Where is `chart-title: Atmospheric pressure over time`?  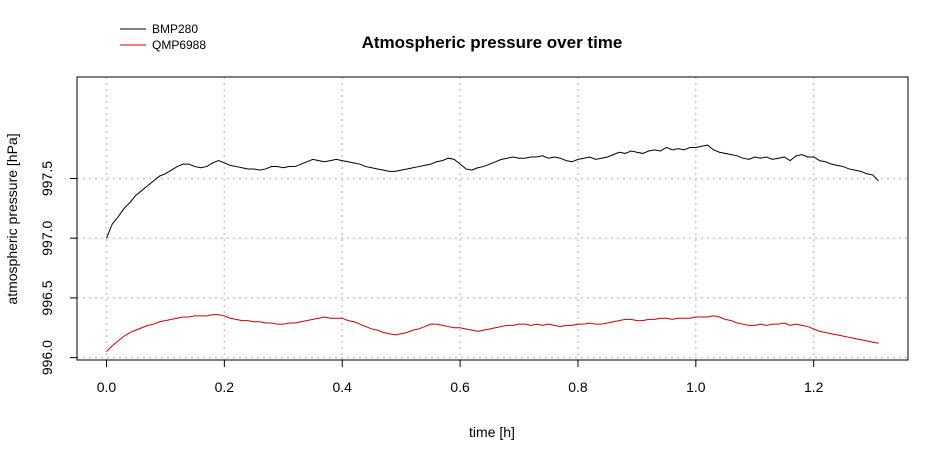
chart-title: Atmospheric pressure over time is located at coordinates (492, 42).